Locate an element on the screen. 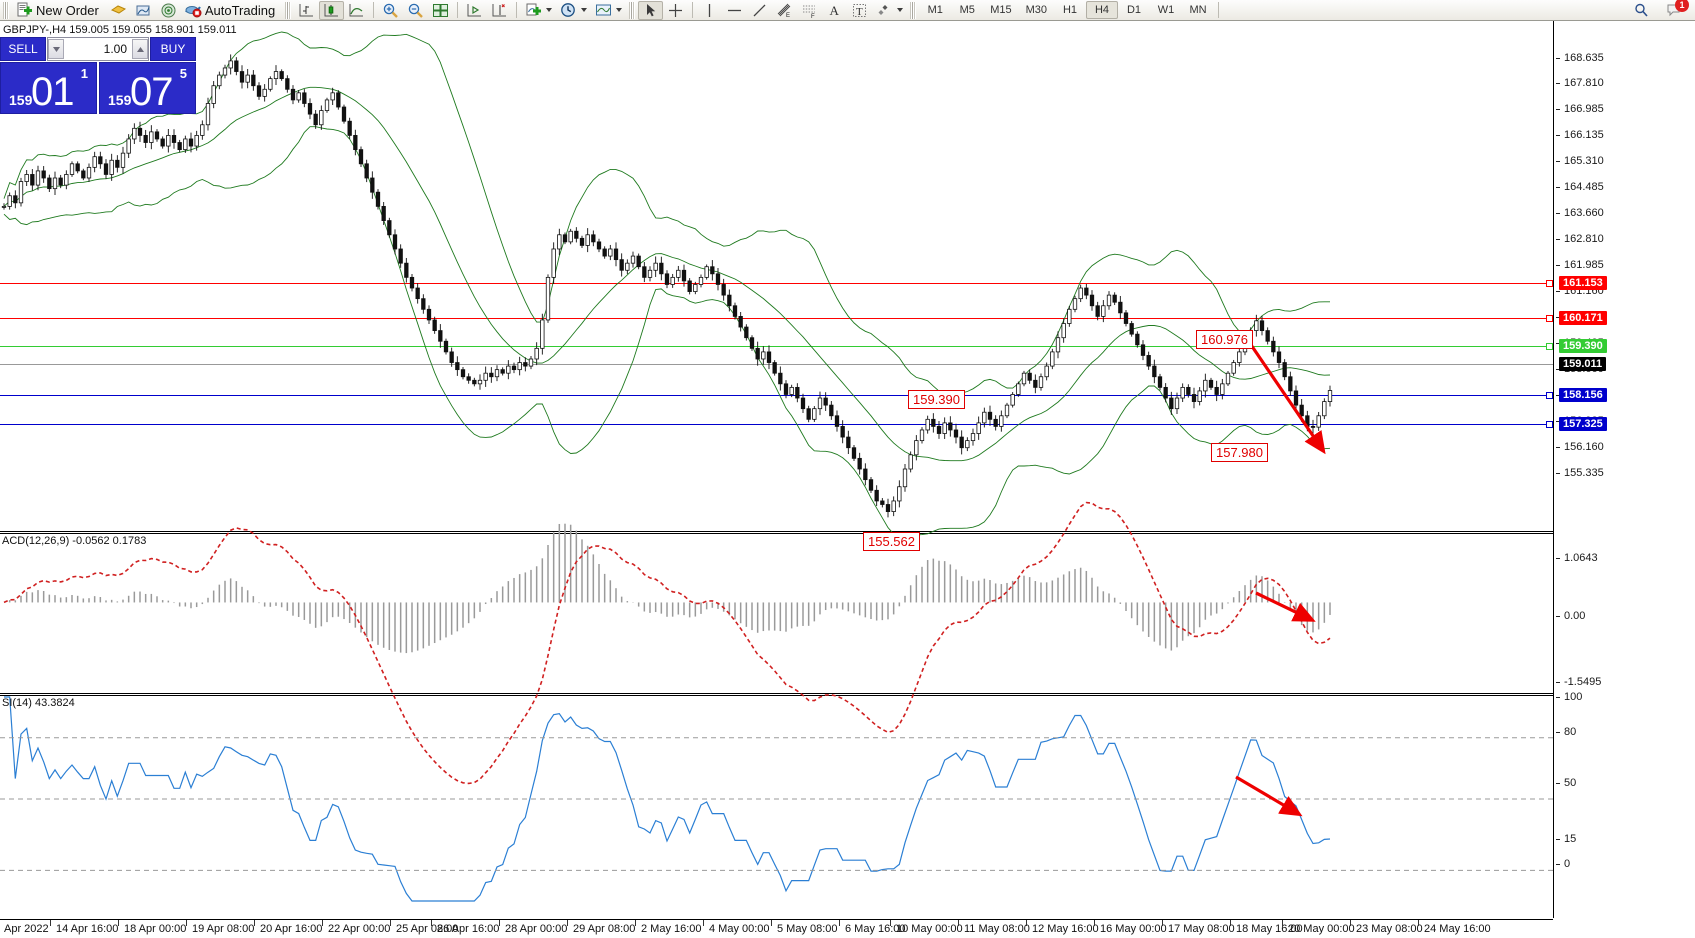 This screenshot has height=938, width=1695. timeframe-m1: M1 is located at coordinates (935, 10).